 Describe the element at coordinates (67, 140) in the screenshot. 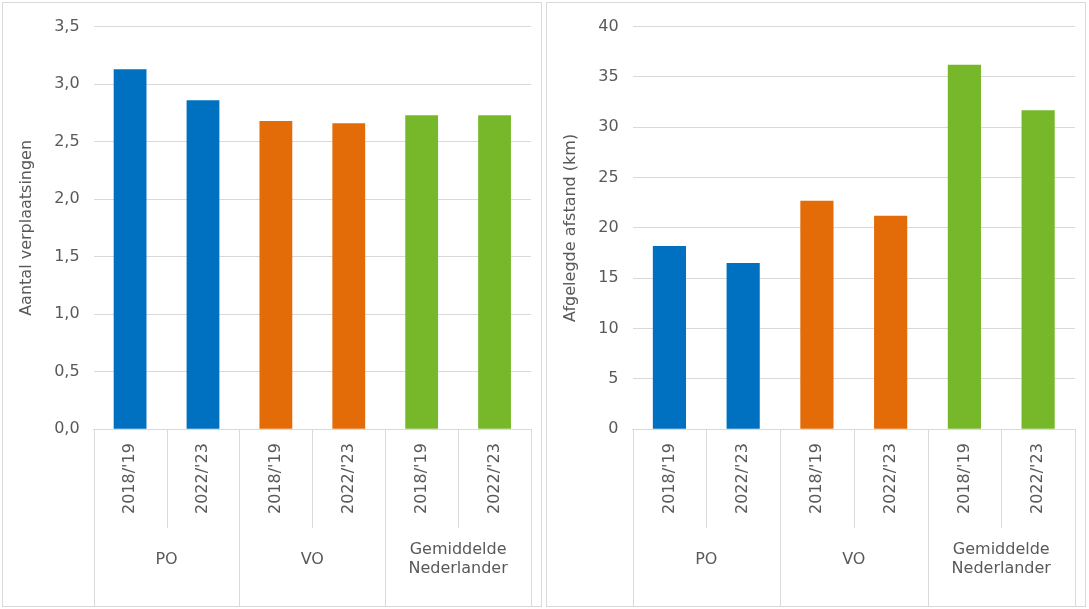

I see `y-tick-label: 2,5` at that location.